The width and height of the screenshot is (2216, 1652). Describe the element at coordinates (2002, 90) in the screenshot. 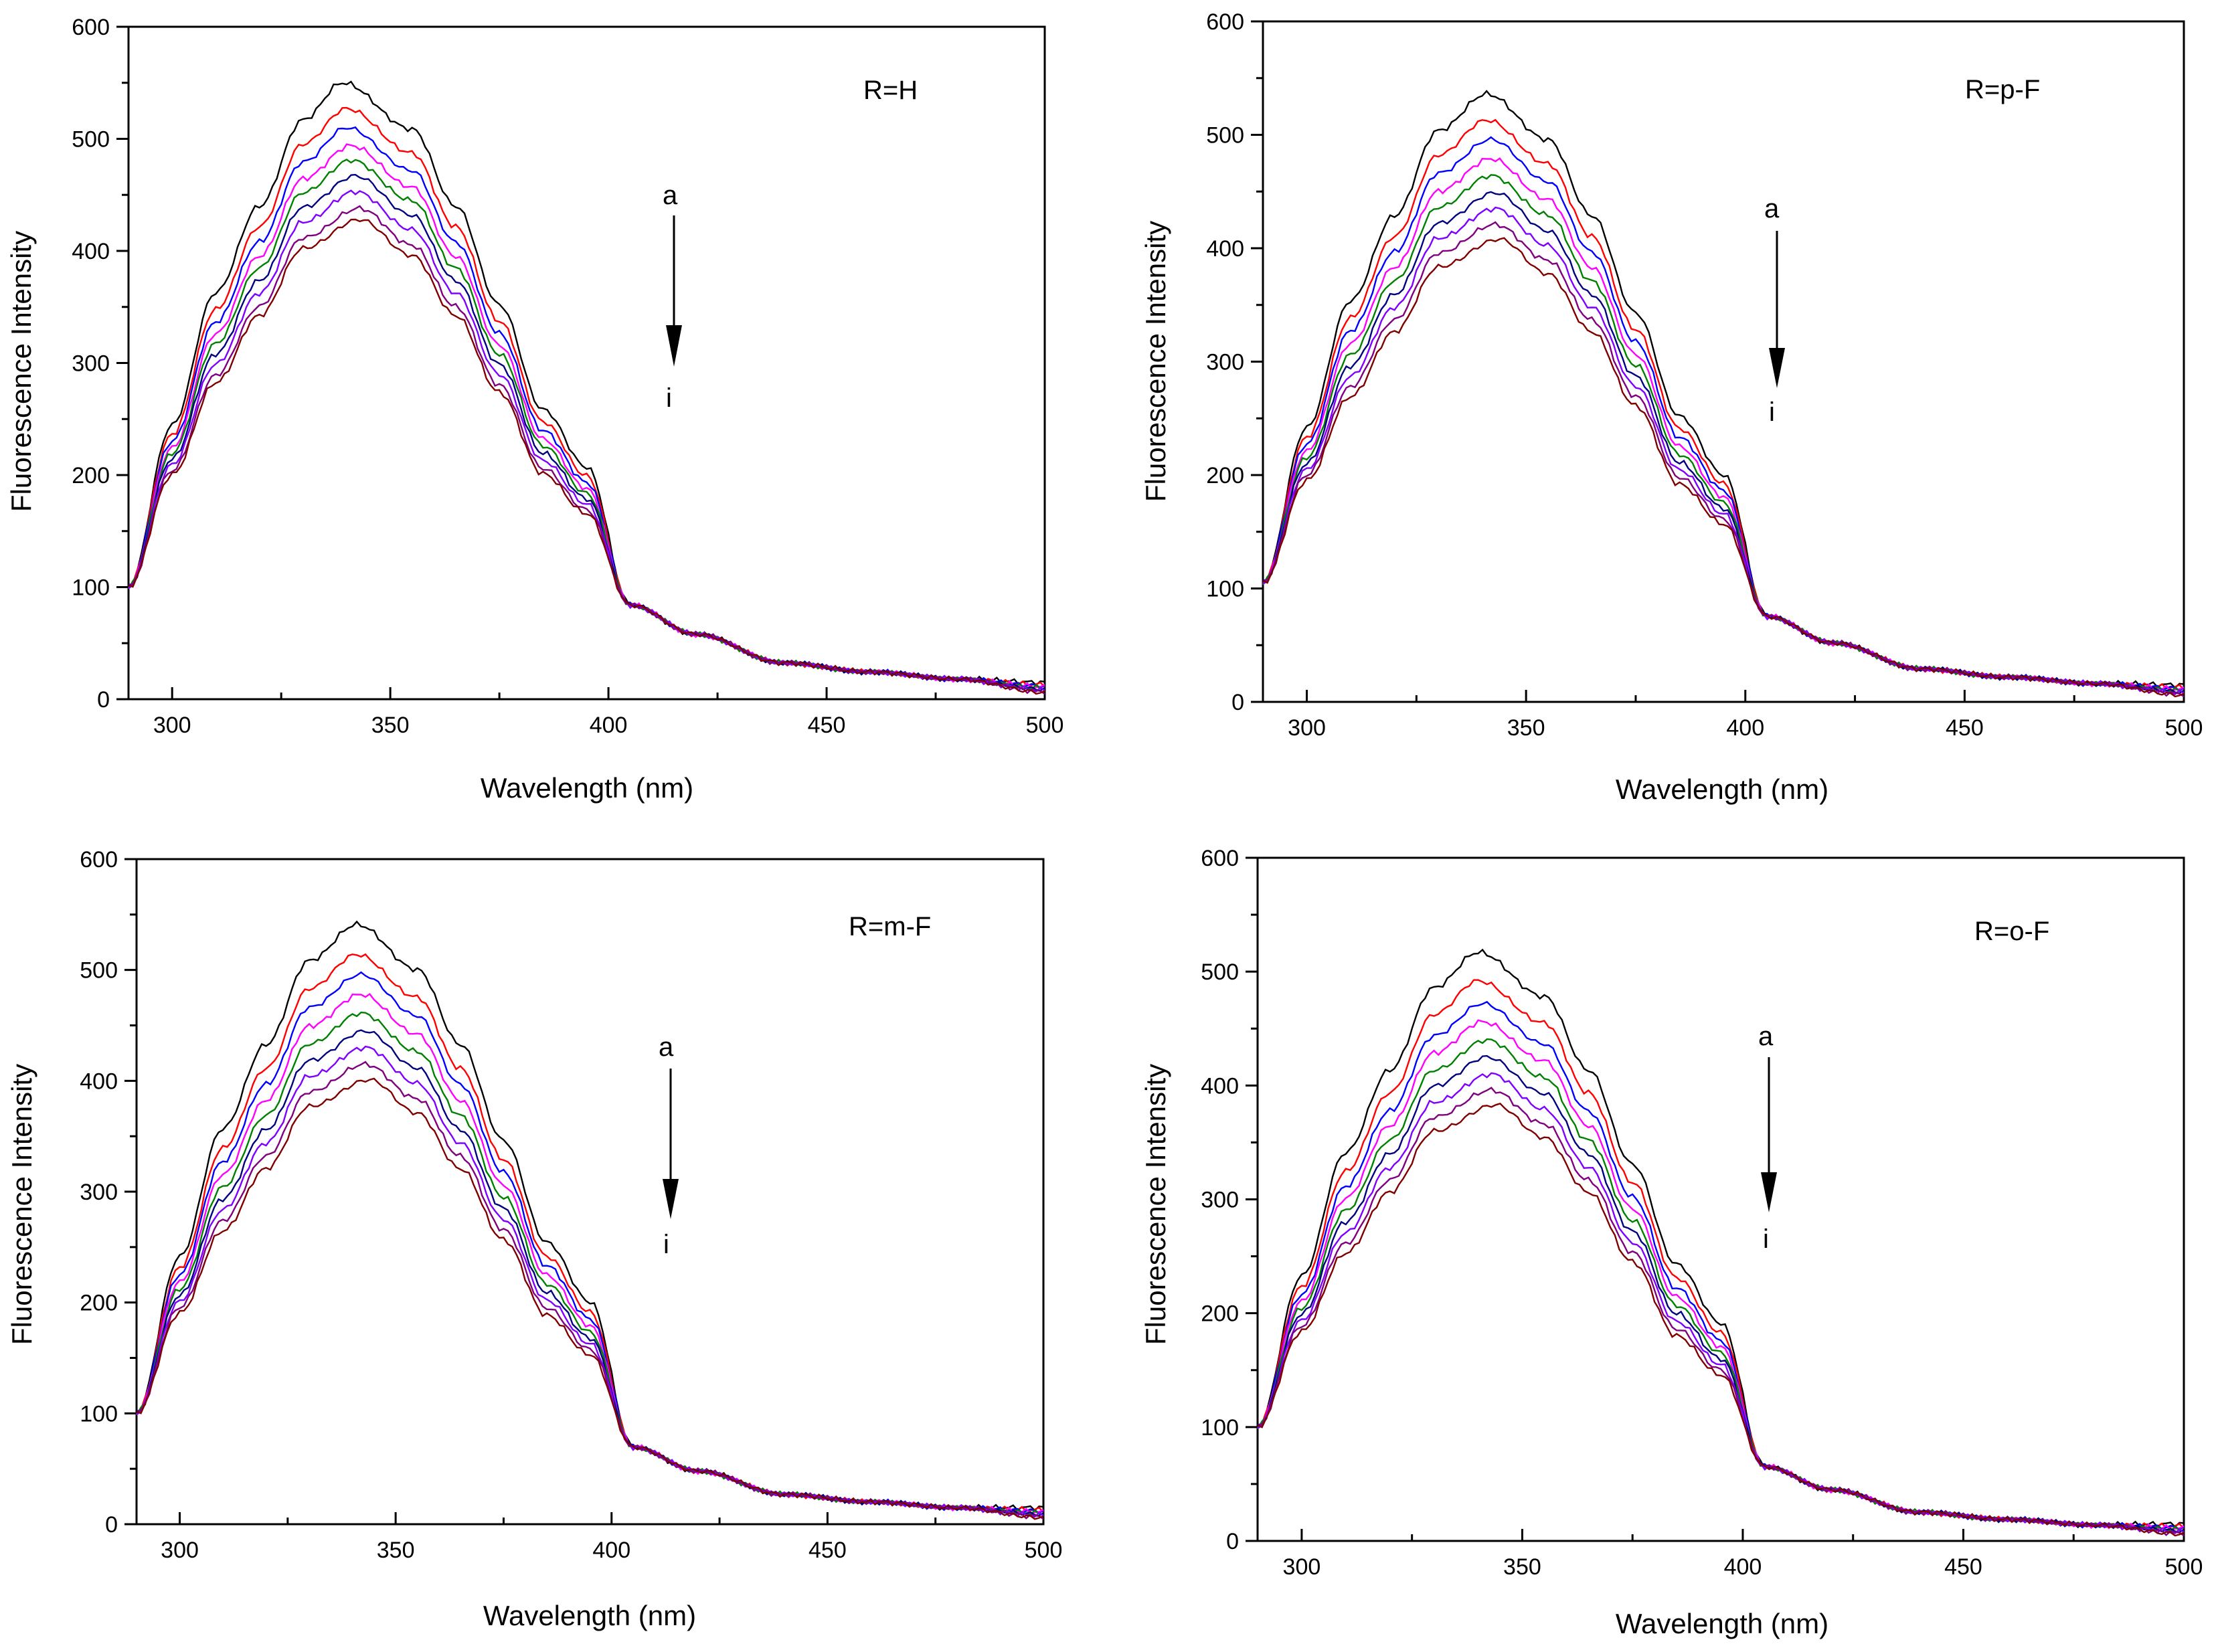

I see `panel-title-label: R=p-F` at that location.